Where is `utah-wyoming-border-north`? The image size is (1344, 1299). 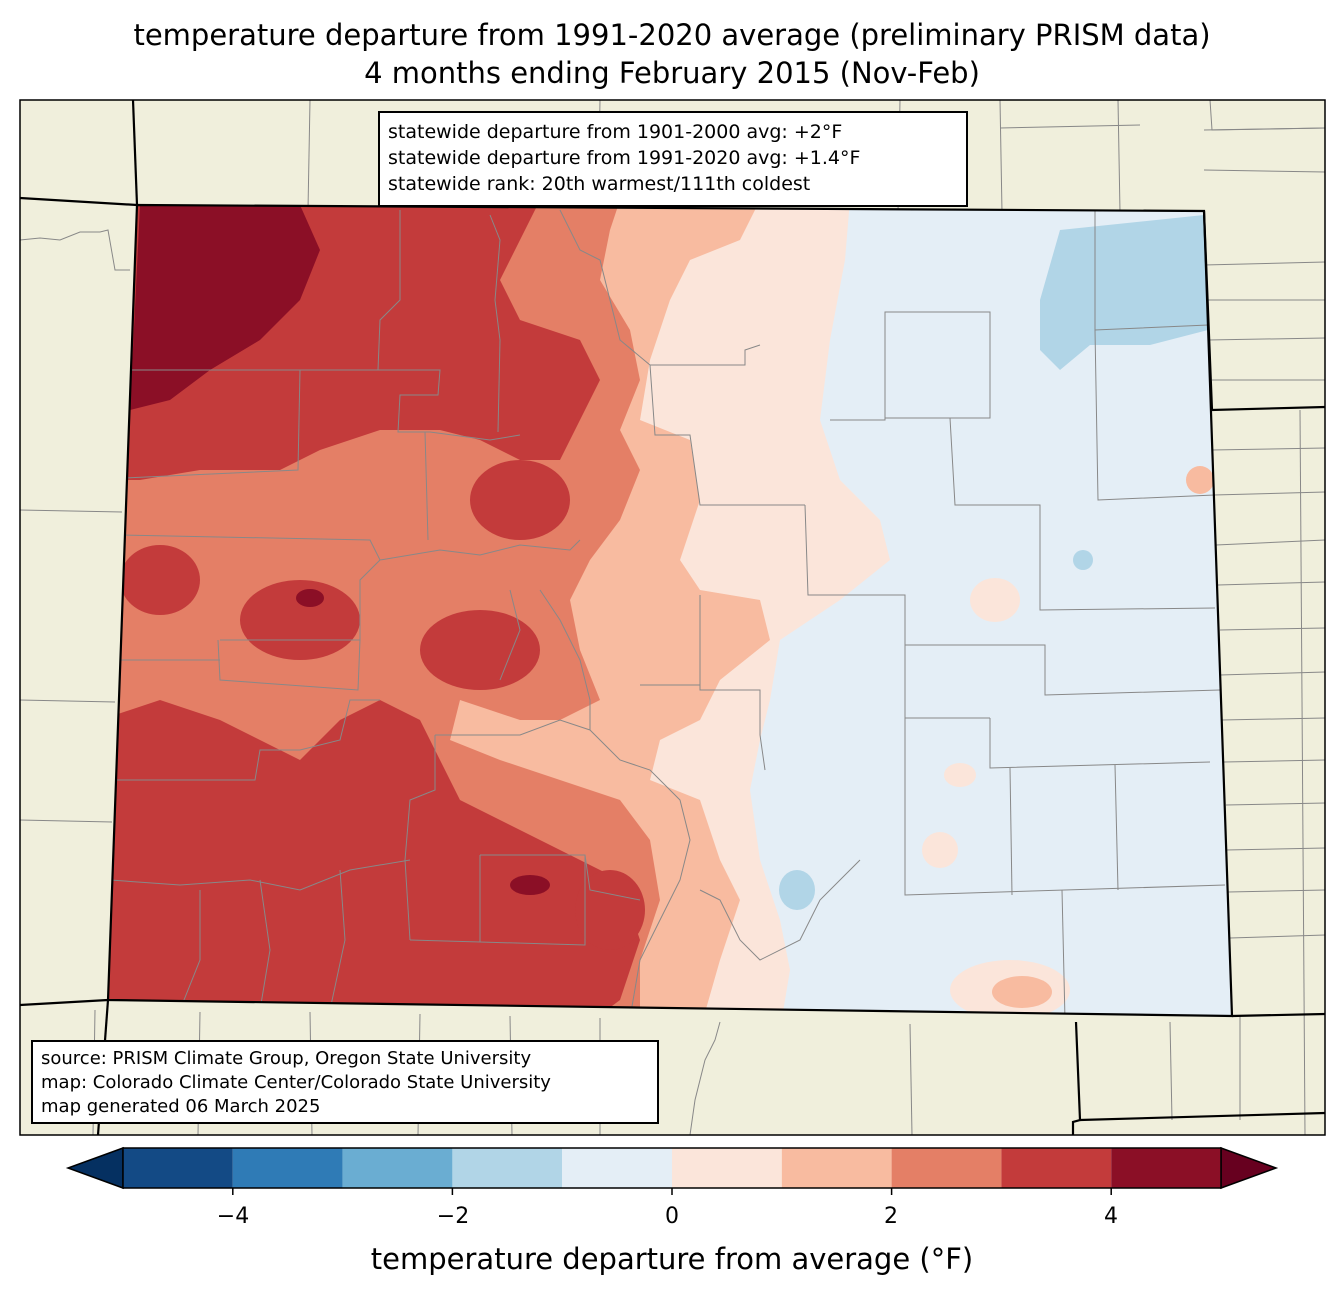 utah-wyoming-border-north is located at coordinates (135, 153).